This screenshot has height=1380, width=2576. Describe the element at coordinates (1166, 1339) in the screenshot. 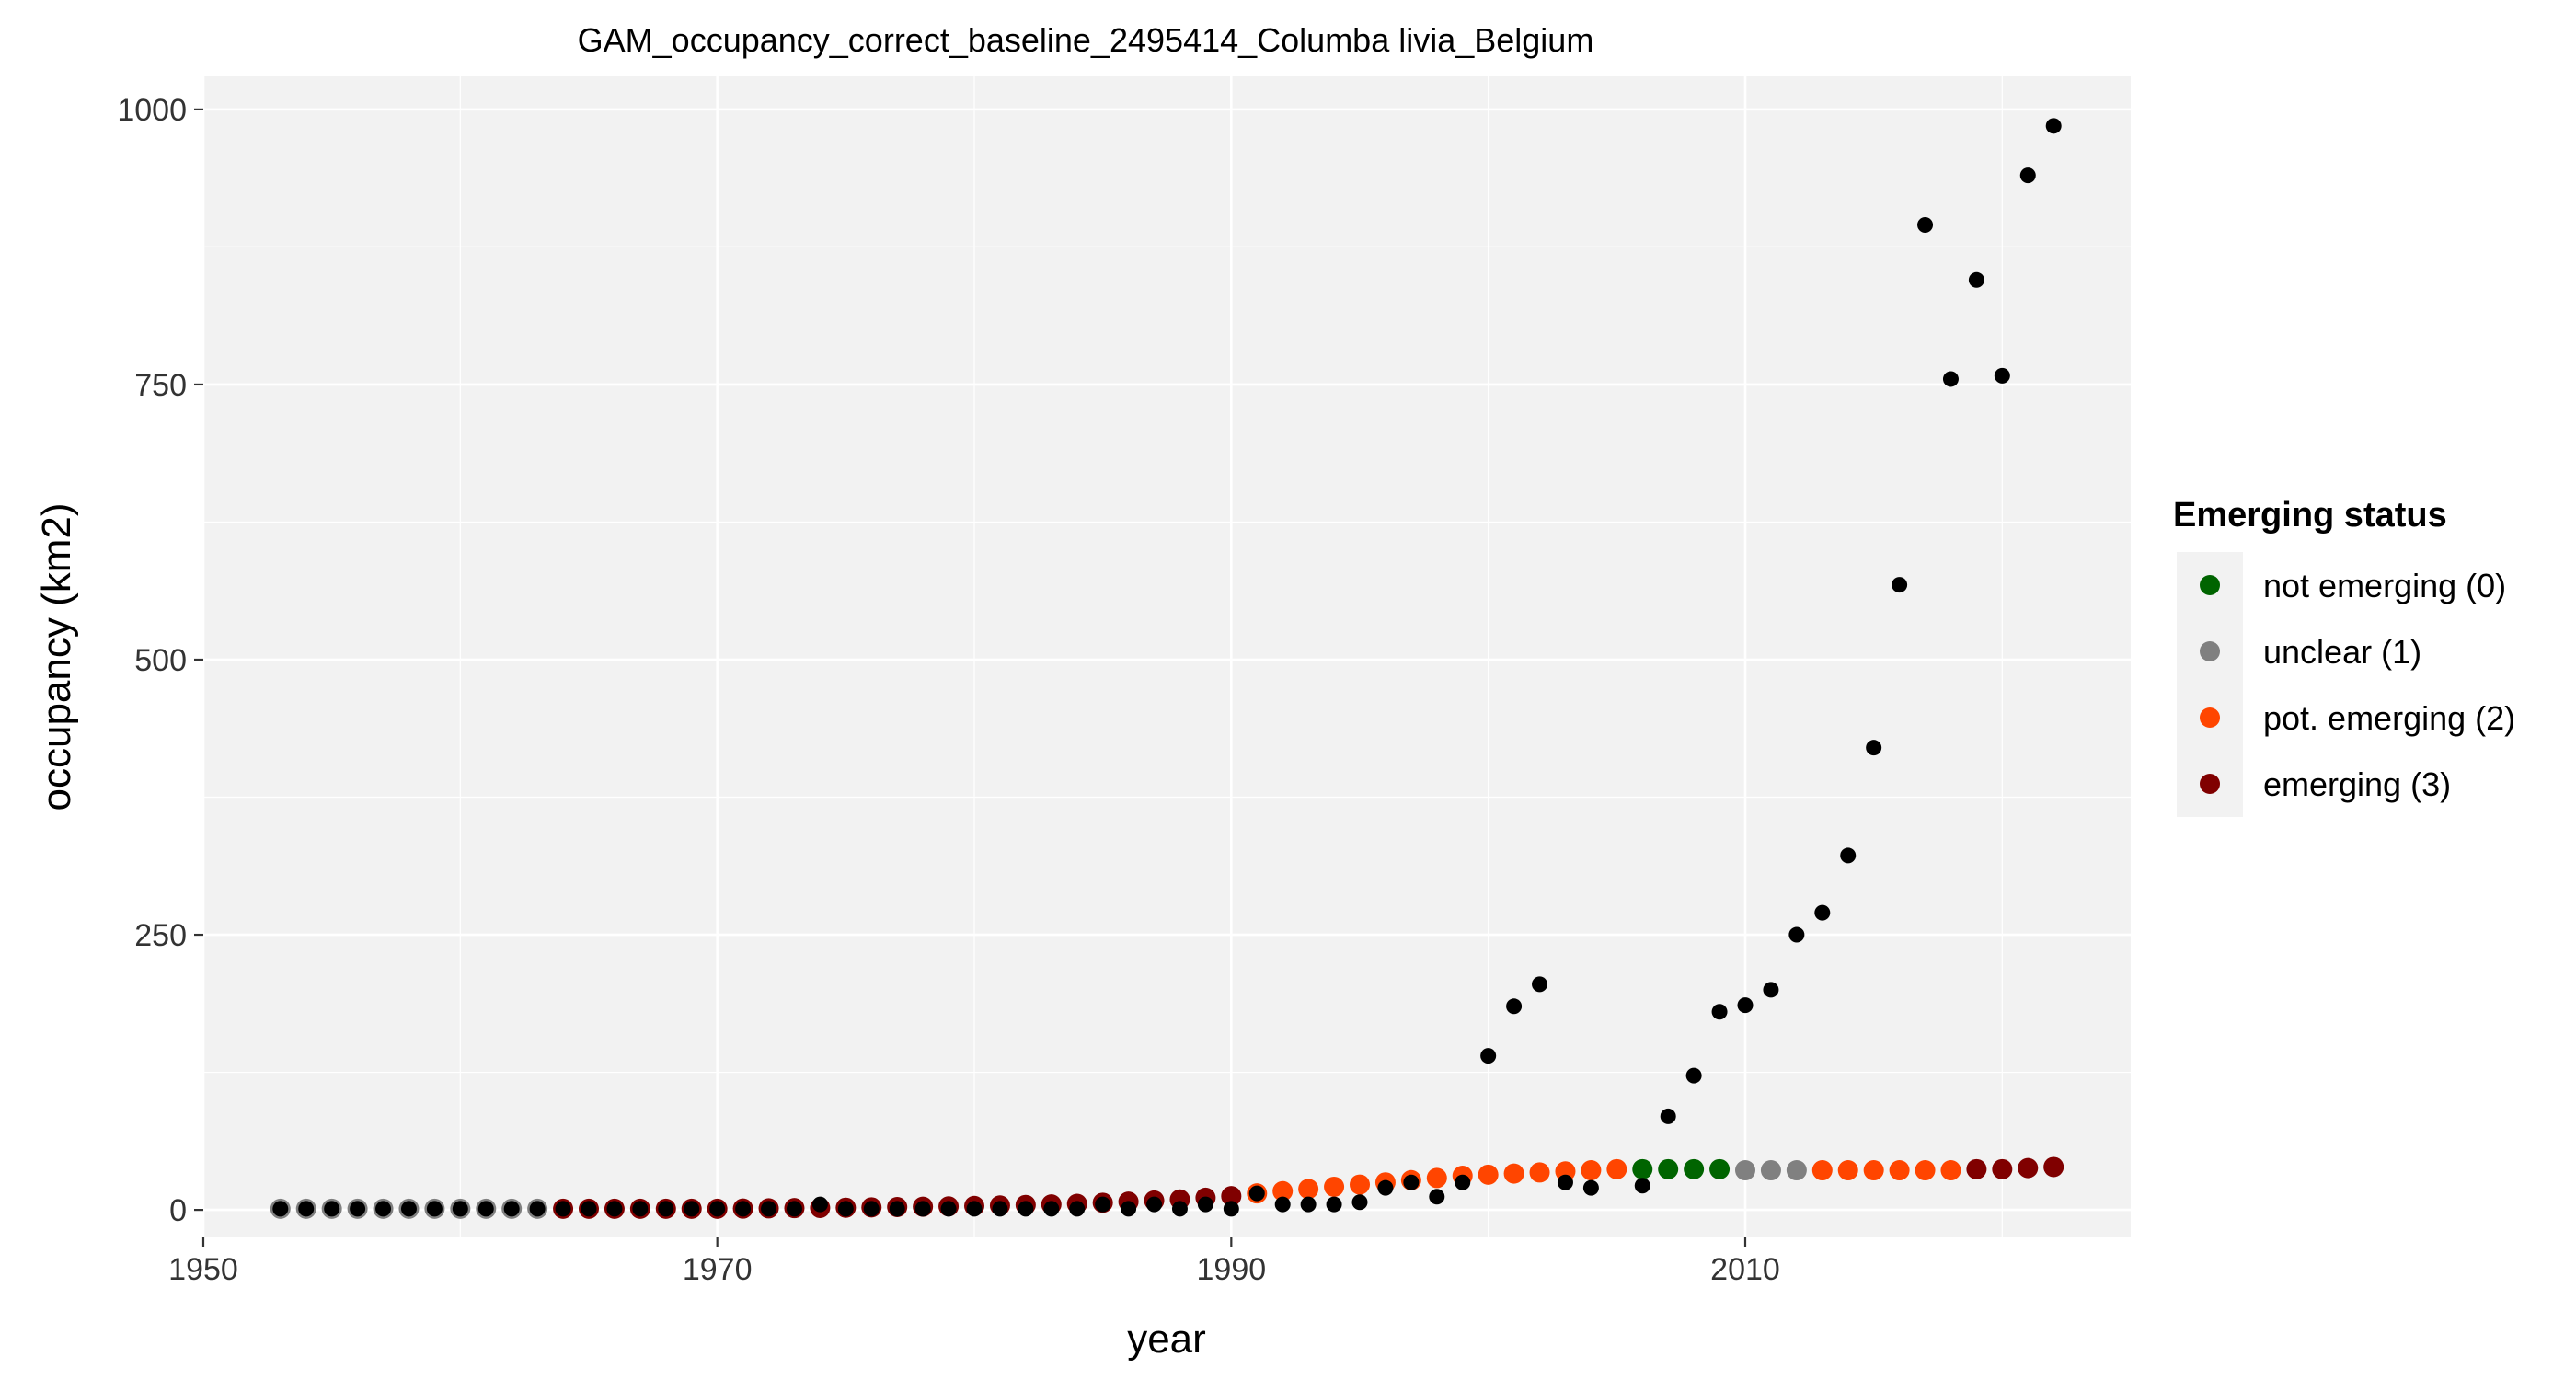

I see `x-axis-title: year` at that location.